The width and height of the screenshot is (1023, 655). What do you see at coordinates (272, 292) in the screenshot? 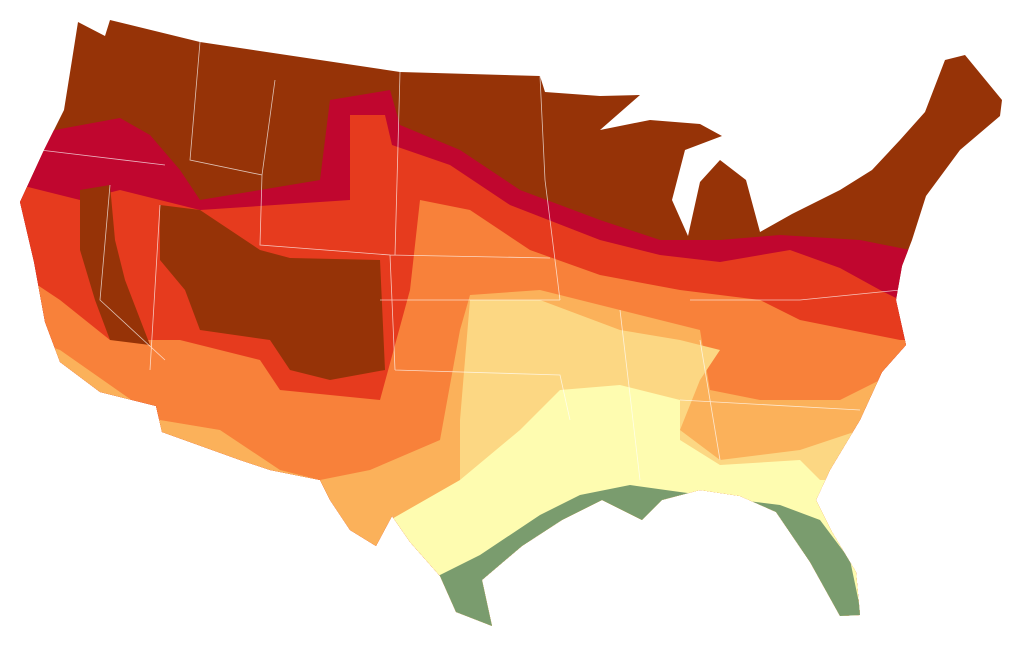
I see `band-peak-interior` at bounding box center [272, 292].